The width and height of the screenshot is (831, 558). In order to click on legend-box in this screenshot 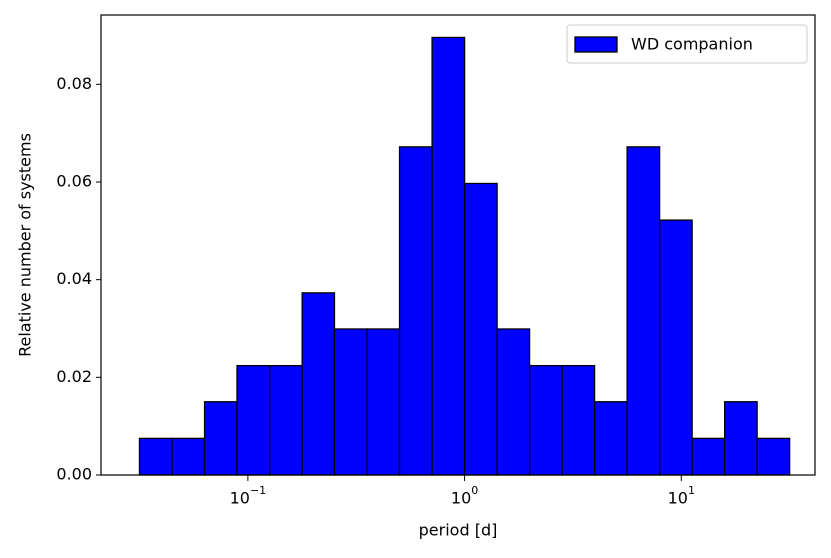, I will do `click(687, 44)`.